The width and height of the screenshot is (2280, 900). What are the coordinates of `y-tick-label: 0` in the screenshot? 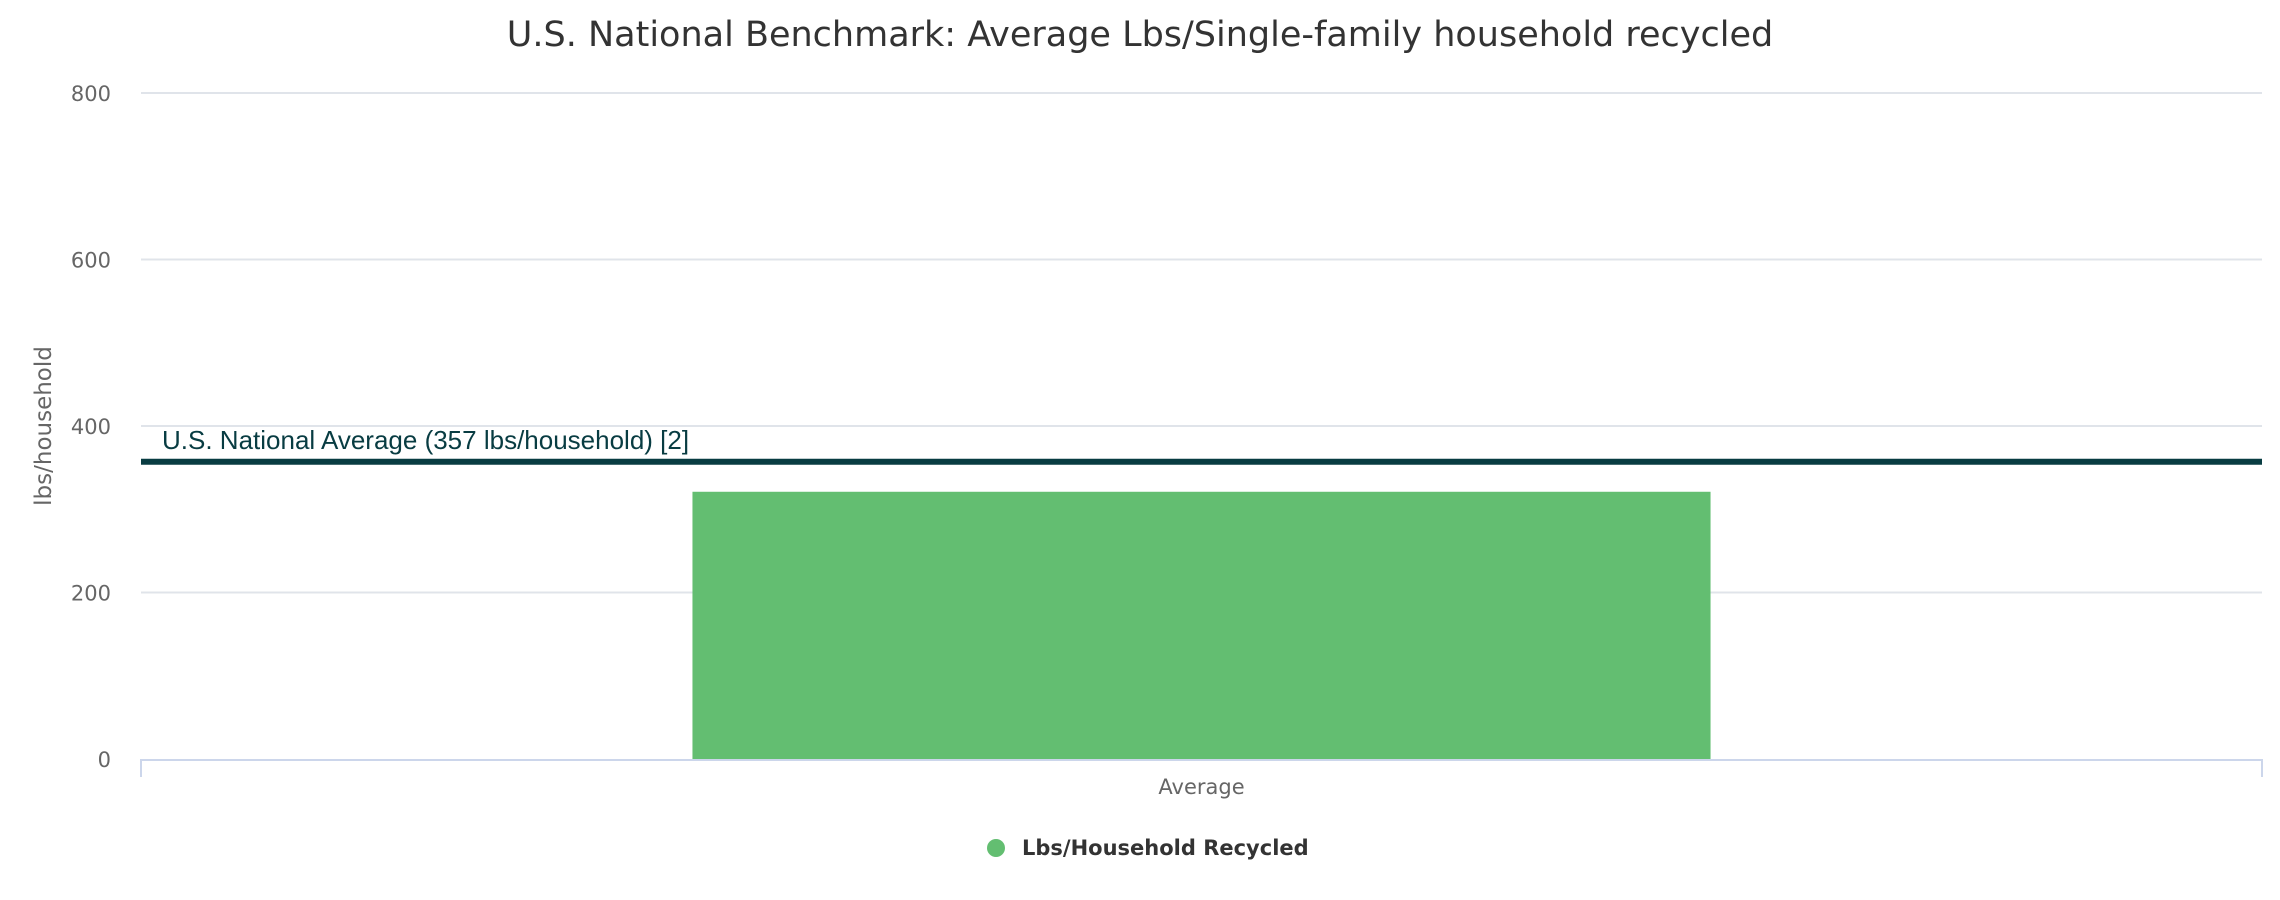 It's located at (104, 760).